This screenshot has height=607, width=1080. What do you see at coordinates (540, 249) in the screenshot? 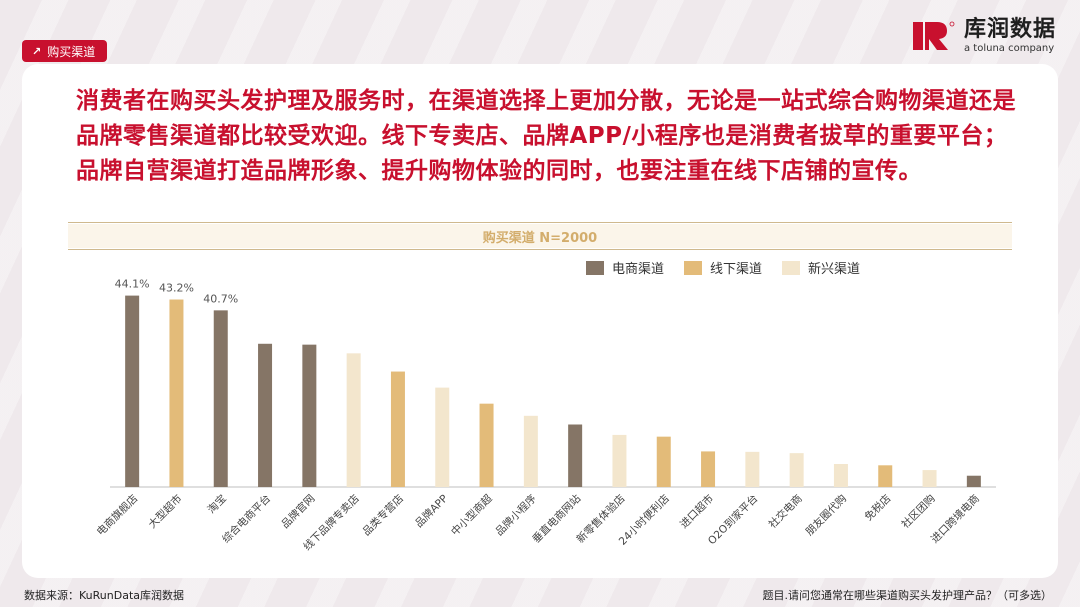
I see `chart-title-rule-bottom` at bounding box center [540, 249].